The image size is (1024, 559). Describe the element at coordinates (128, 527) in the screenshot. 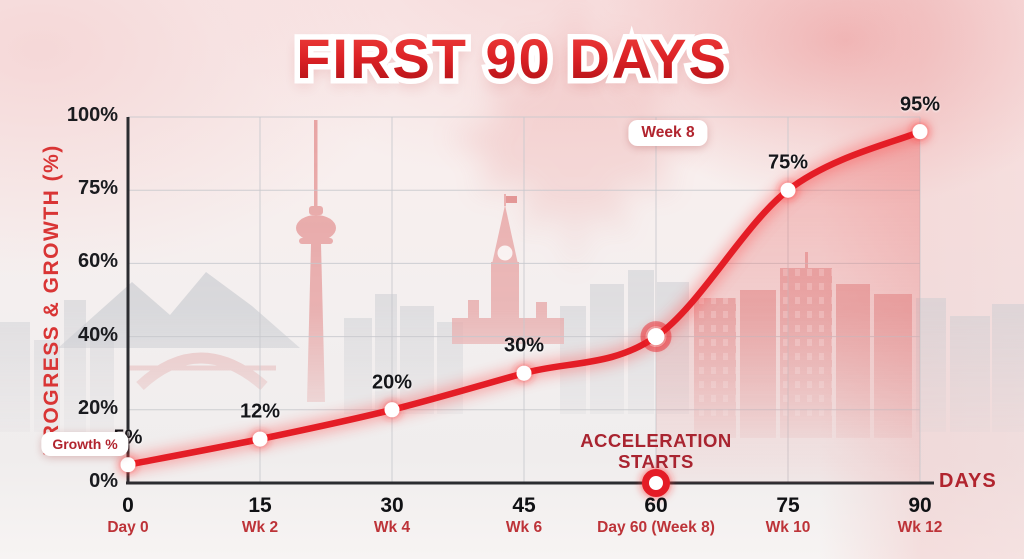

I see `x-tick-sublabel: Day 0` at that location.